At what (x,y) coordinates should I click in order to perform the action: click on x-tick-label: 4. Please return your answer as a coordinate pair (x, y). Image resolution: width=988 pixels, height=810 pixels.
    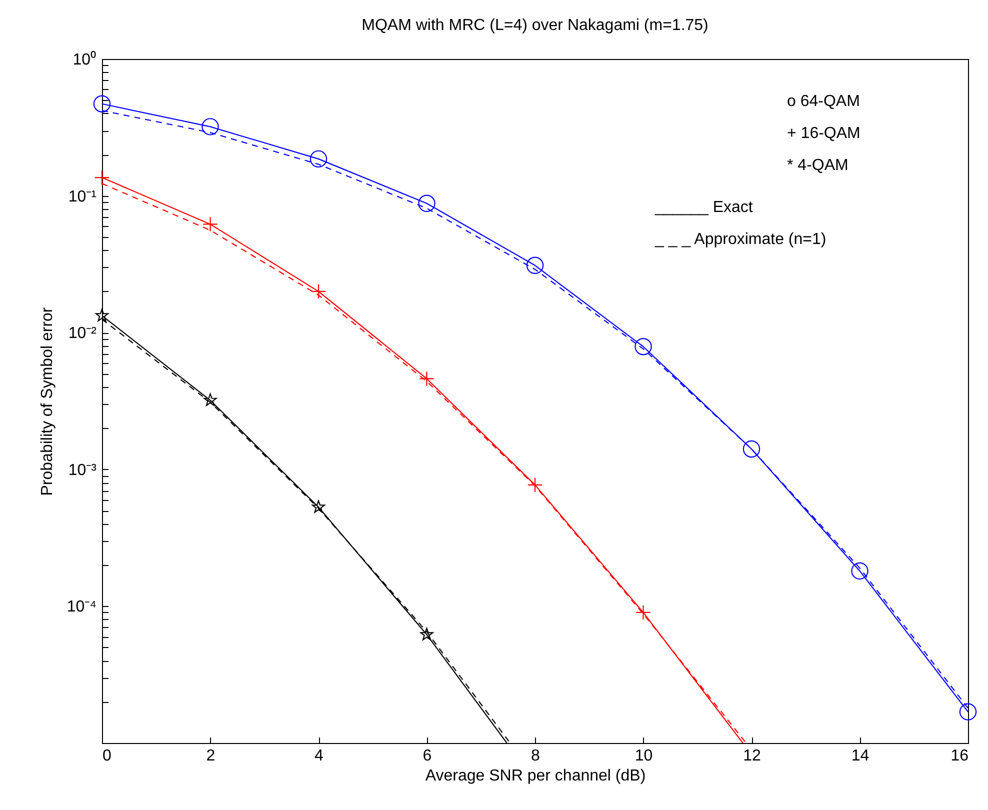
    Looking at the image, I should click on (319, 756).